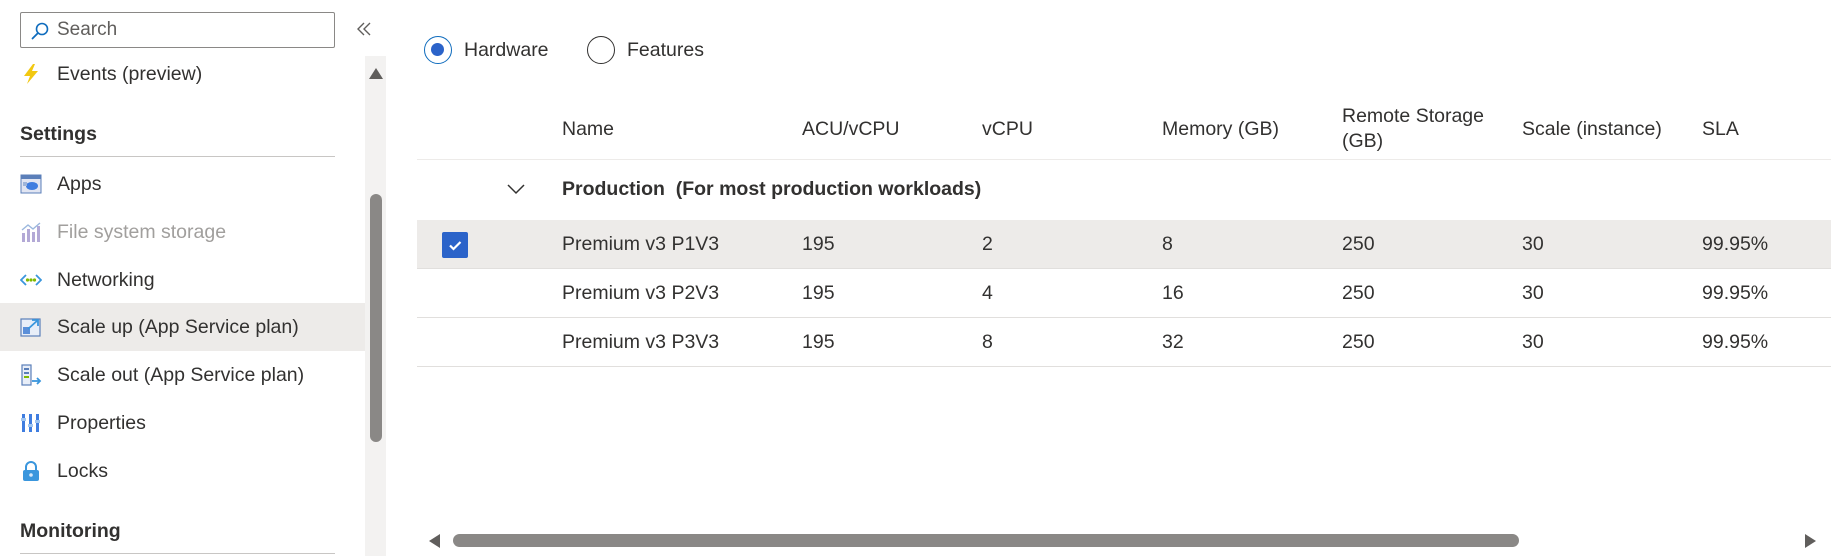 Image resolution: width=1831 pixels, height=556 pixels. What do you see at coordinates (82, 470) in the screenshot?
I see `sidebar-item-label: Locks` at bounding box center [82, 470].